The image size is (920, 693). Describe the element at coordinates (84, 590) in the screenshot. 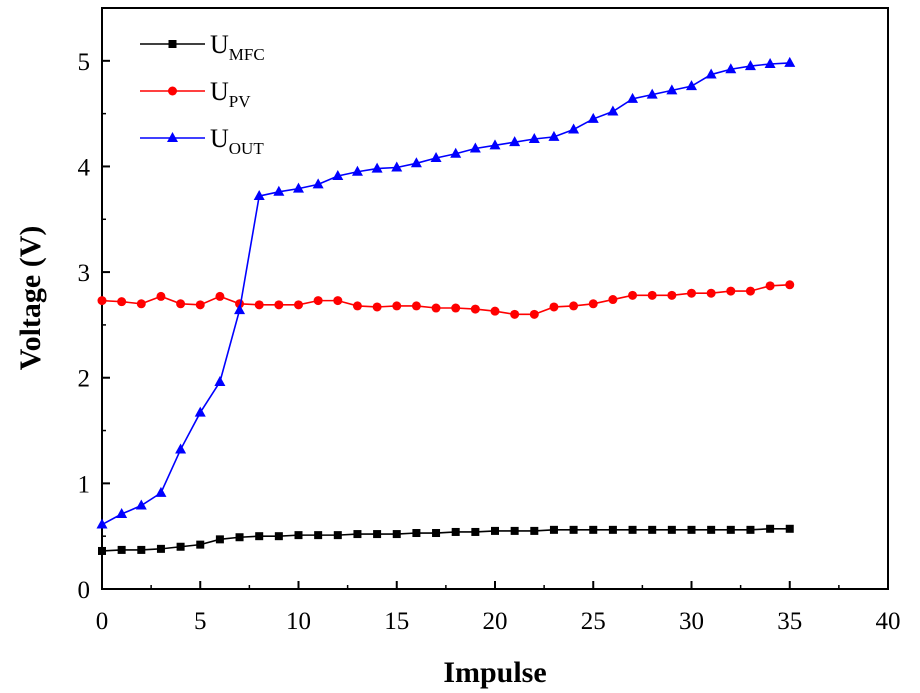

I see `y-tick-label: 0` at that location.